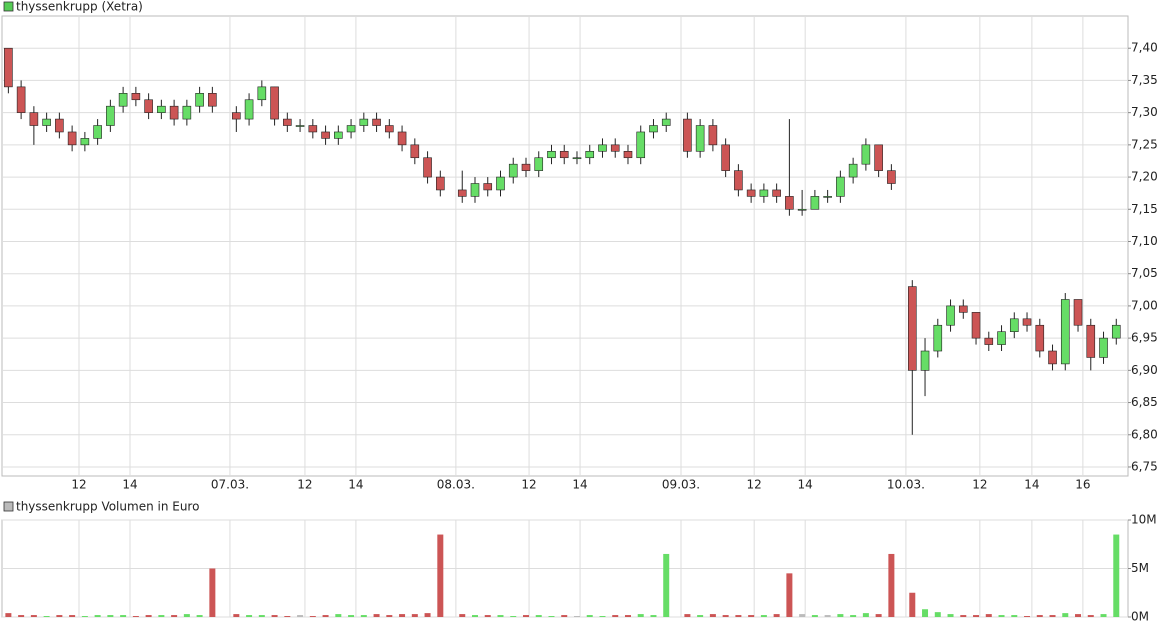 This screenshot has width=1175, height=630. What do you see at coordinates (8, 6) in the screenshot?
I see `legend-swatch` at bounding box center [8, 6].